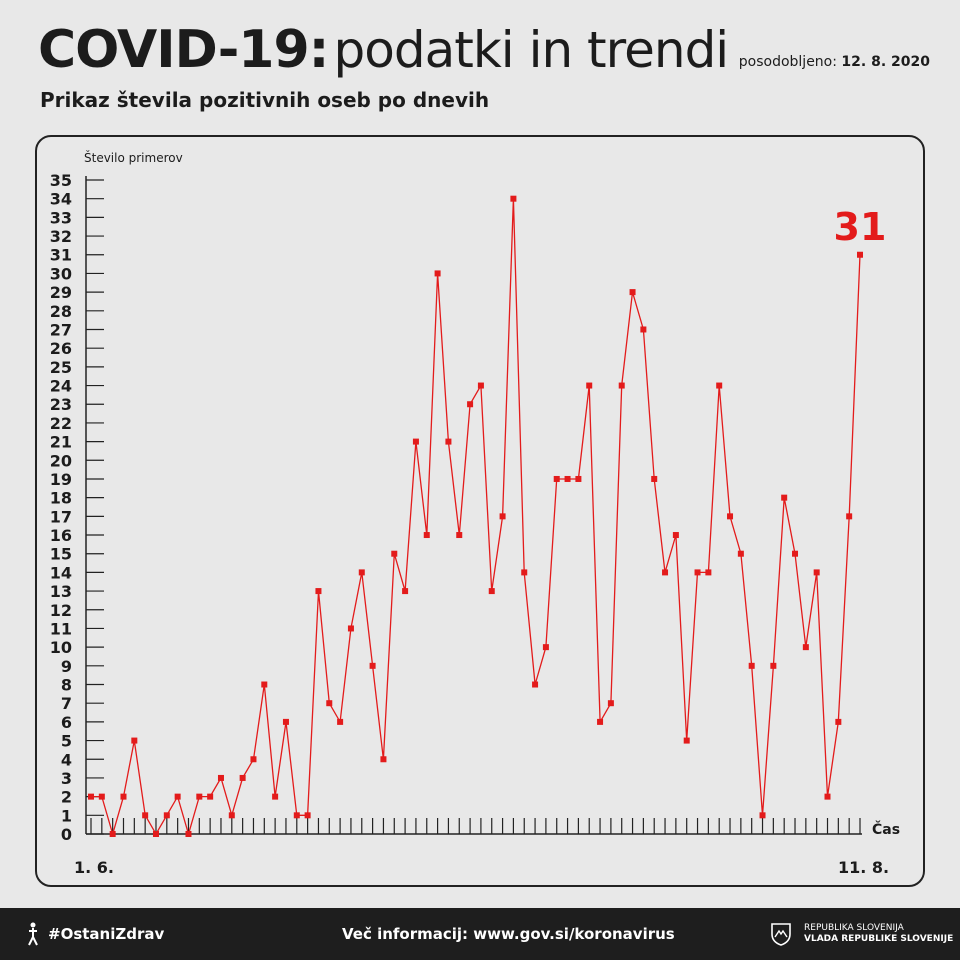 The image size is (960, 960). I want to click on y-tick-label: 25, so click(61, 367).